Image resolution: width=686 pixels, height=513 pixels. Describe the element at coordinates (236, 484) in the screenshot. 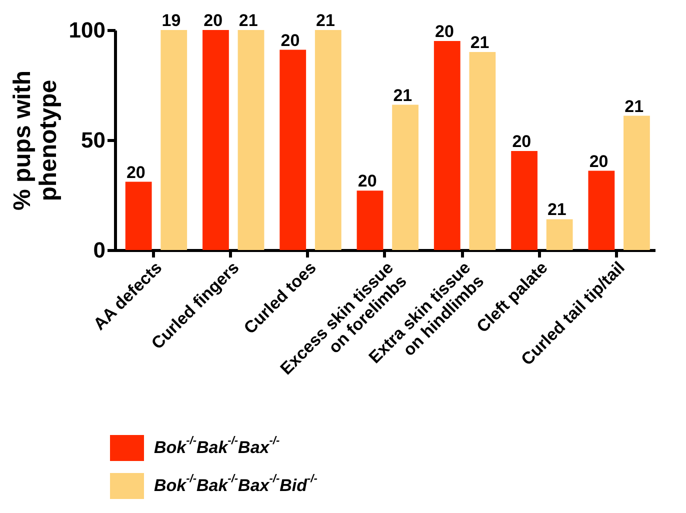

I see `legend-label: Bok-/-Bak-/-Bax-/-Bid-/-` at that location.